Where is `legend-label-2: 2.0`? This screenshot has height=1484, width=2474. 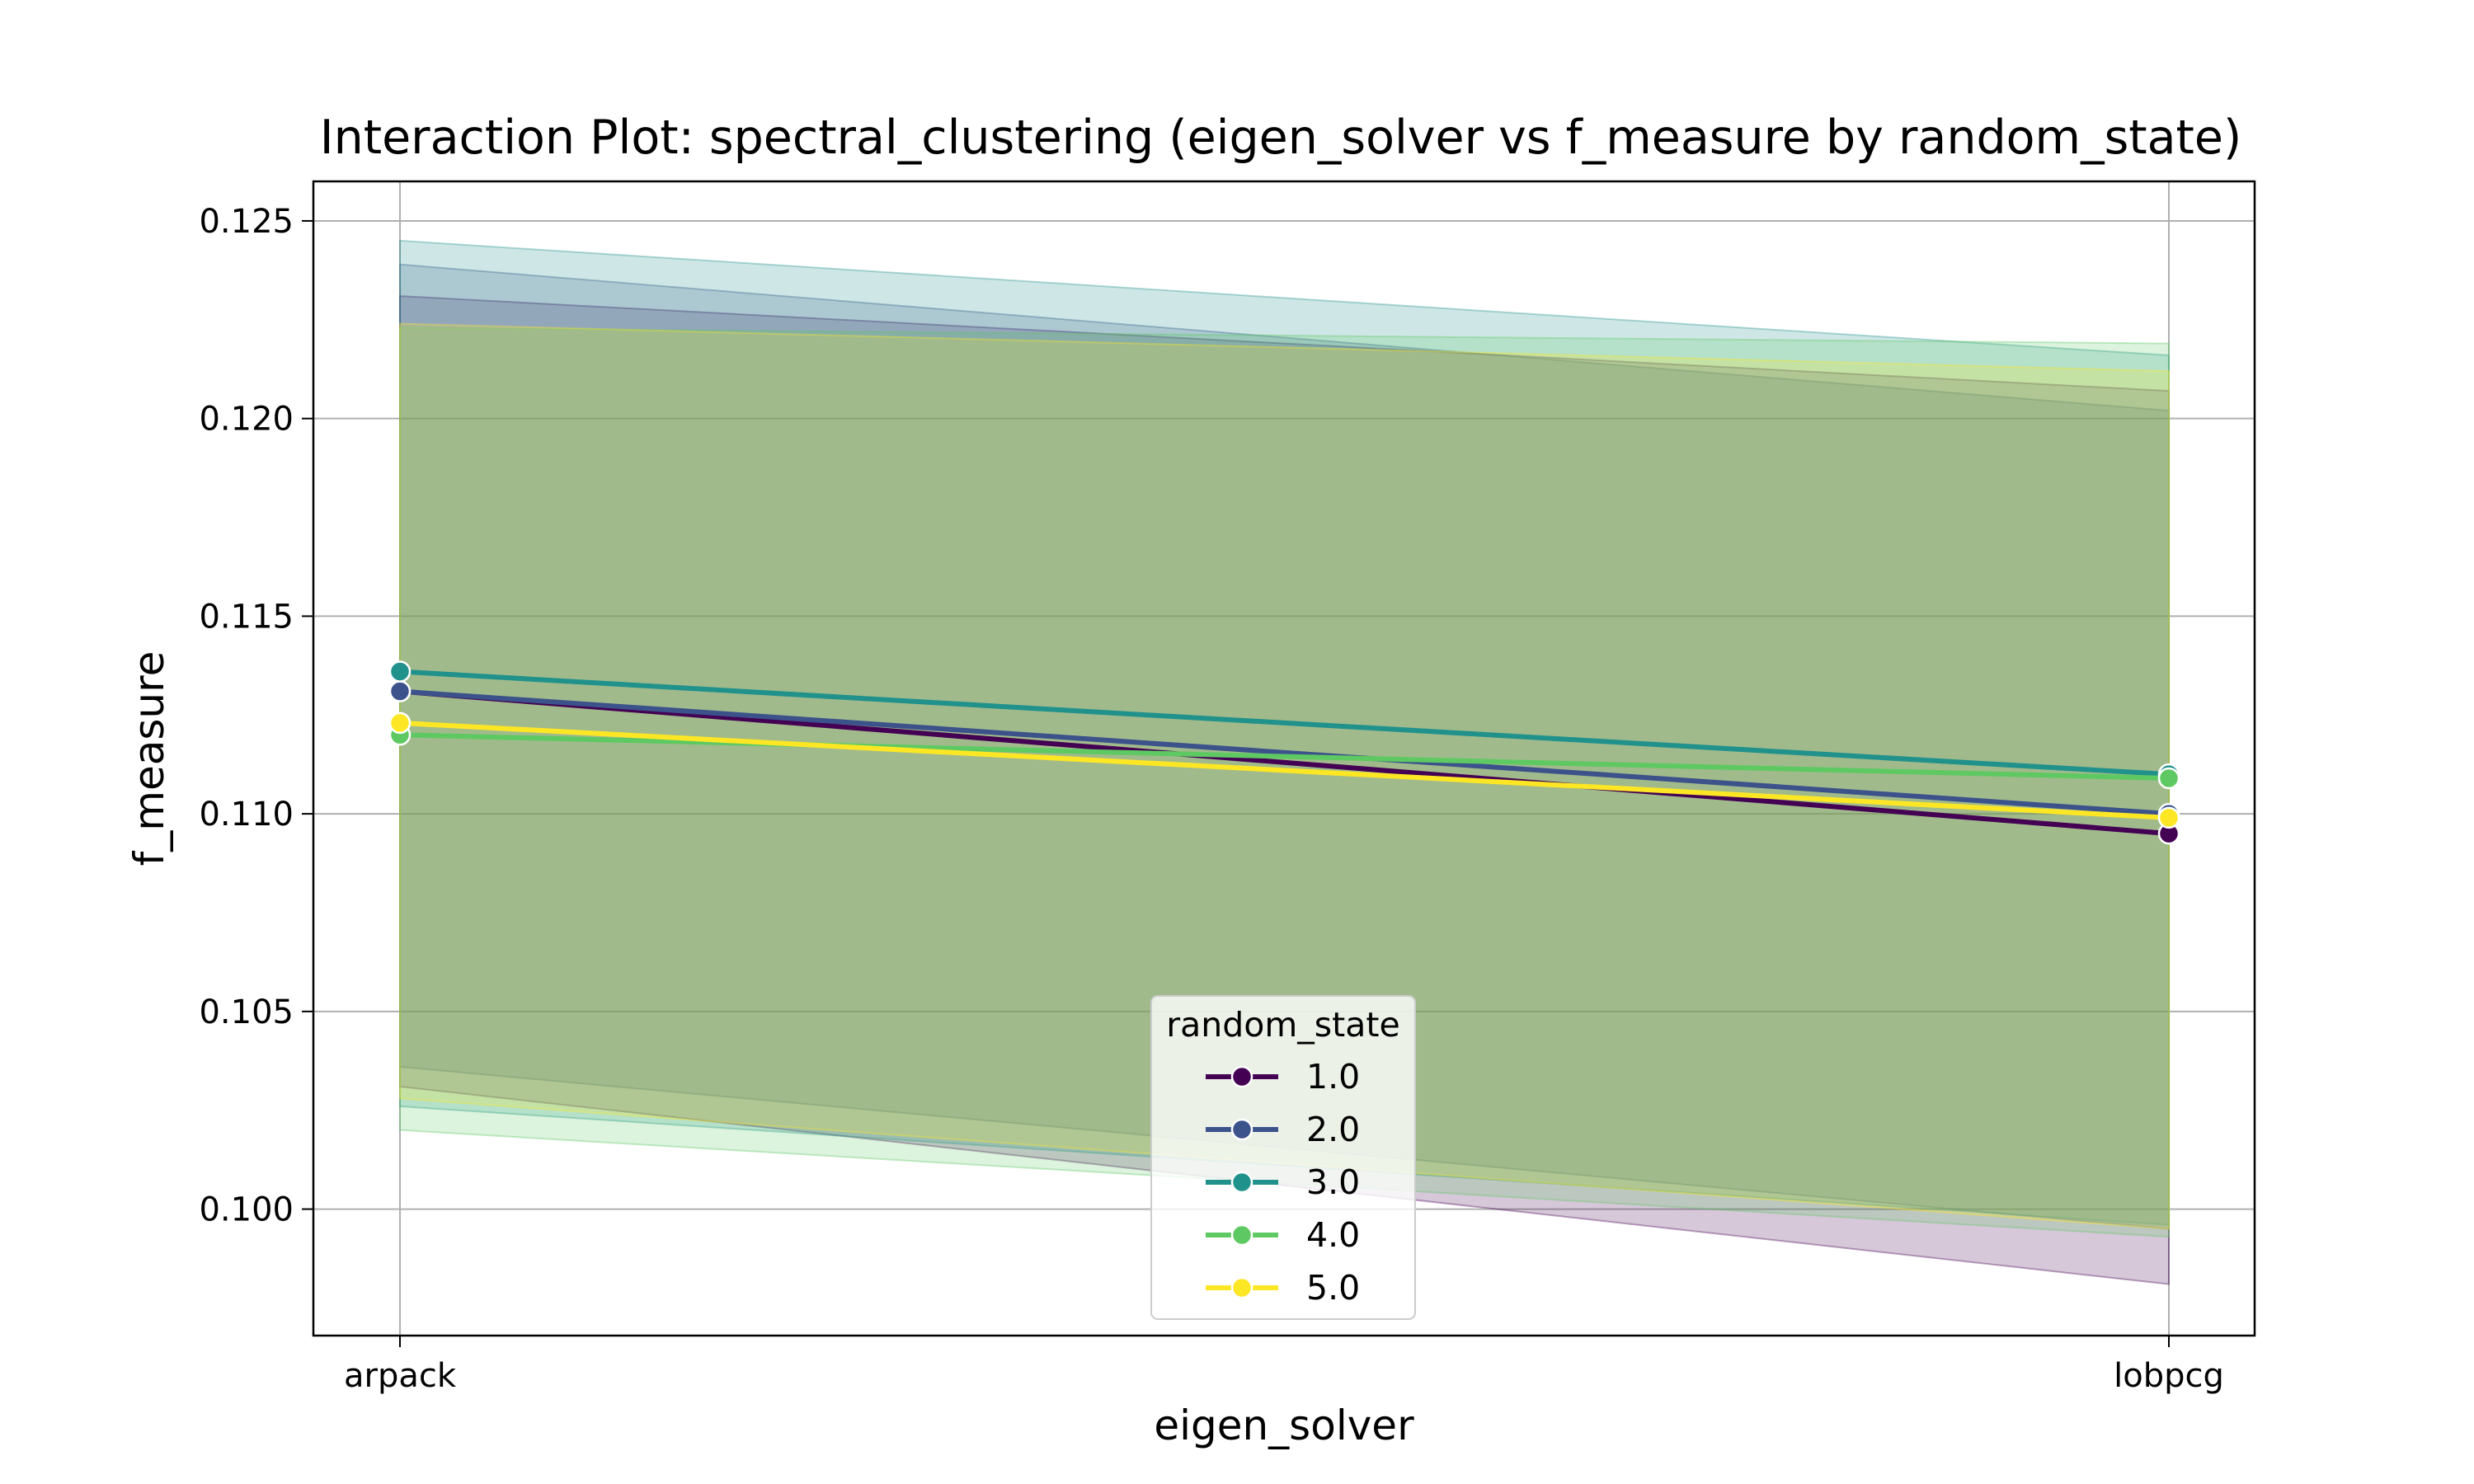
legend-label-2: 2.0 is located at coordinates (1333, 1129).